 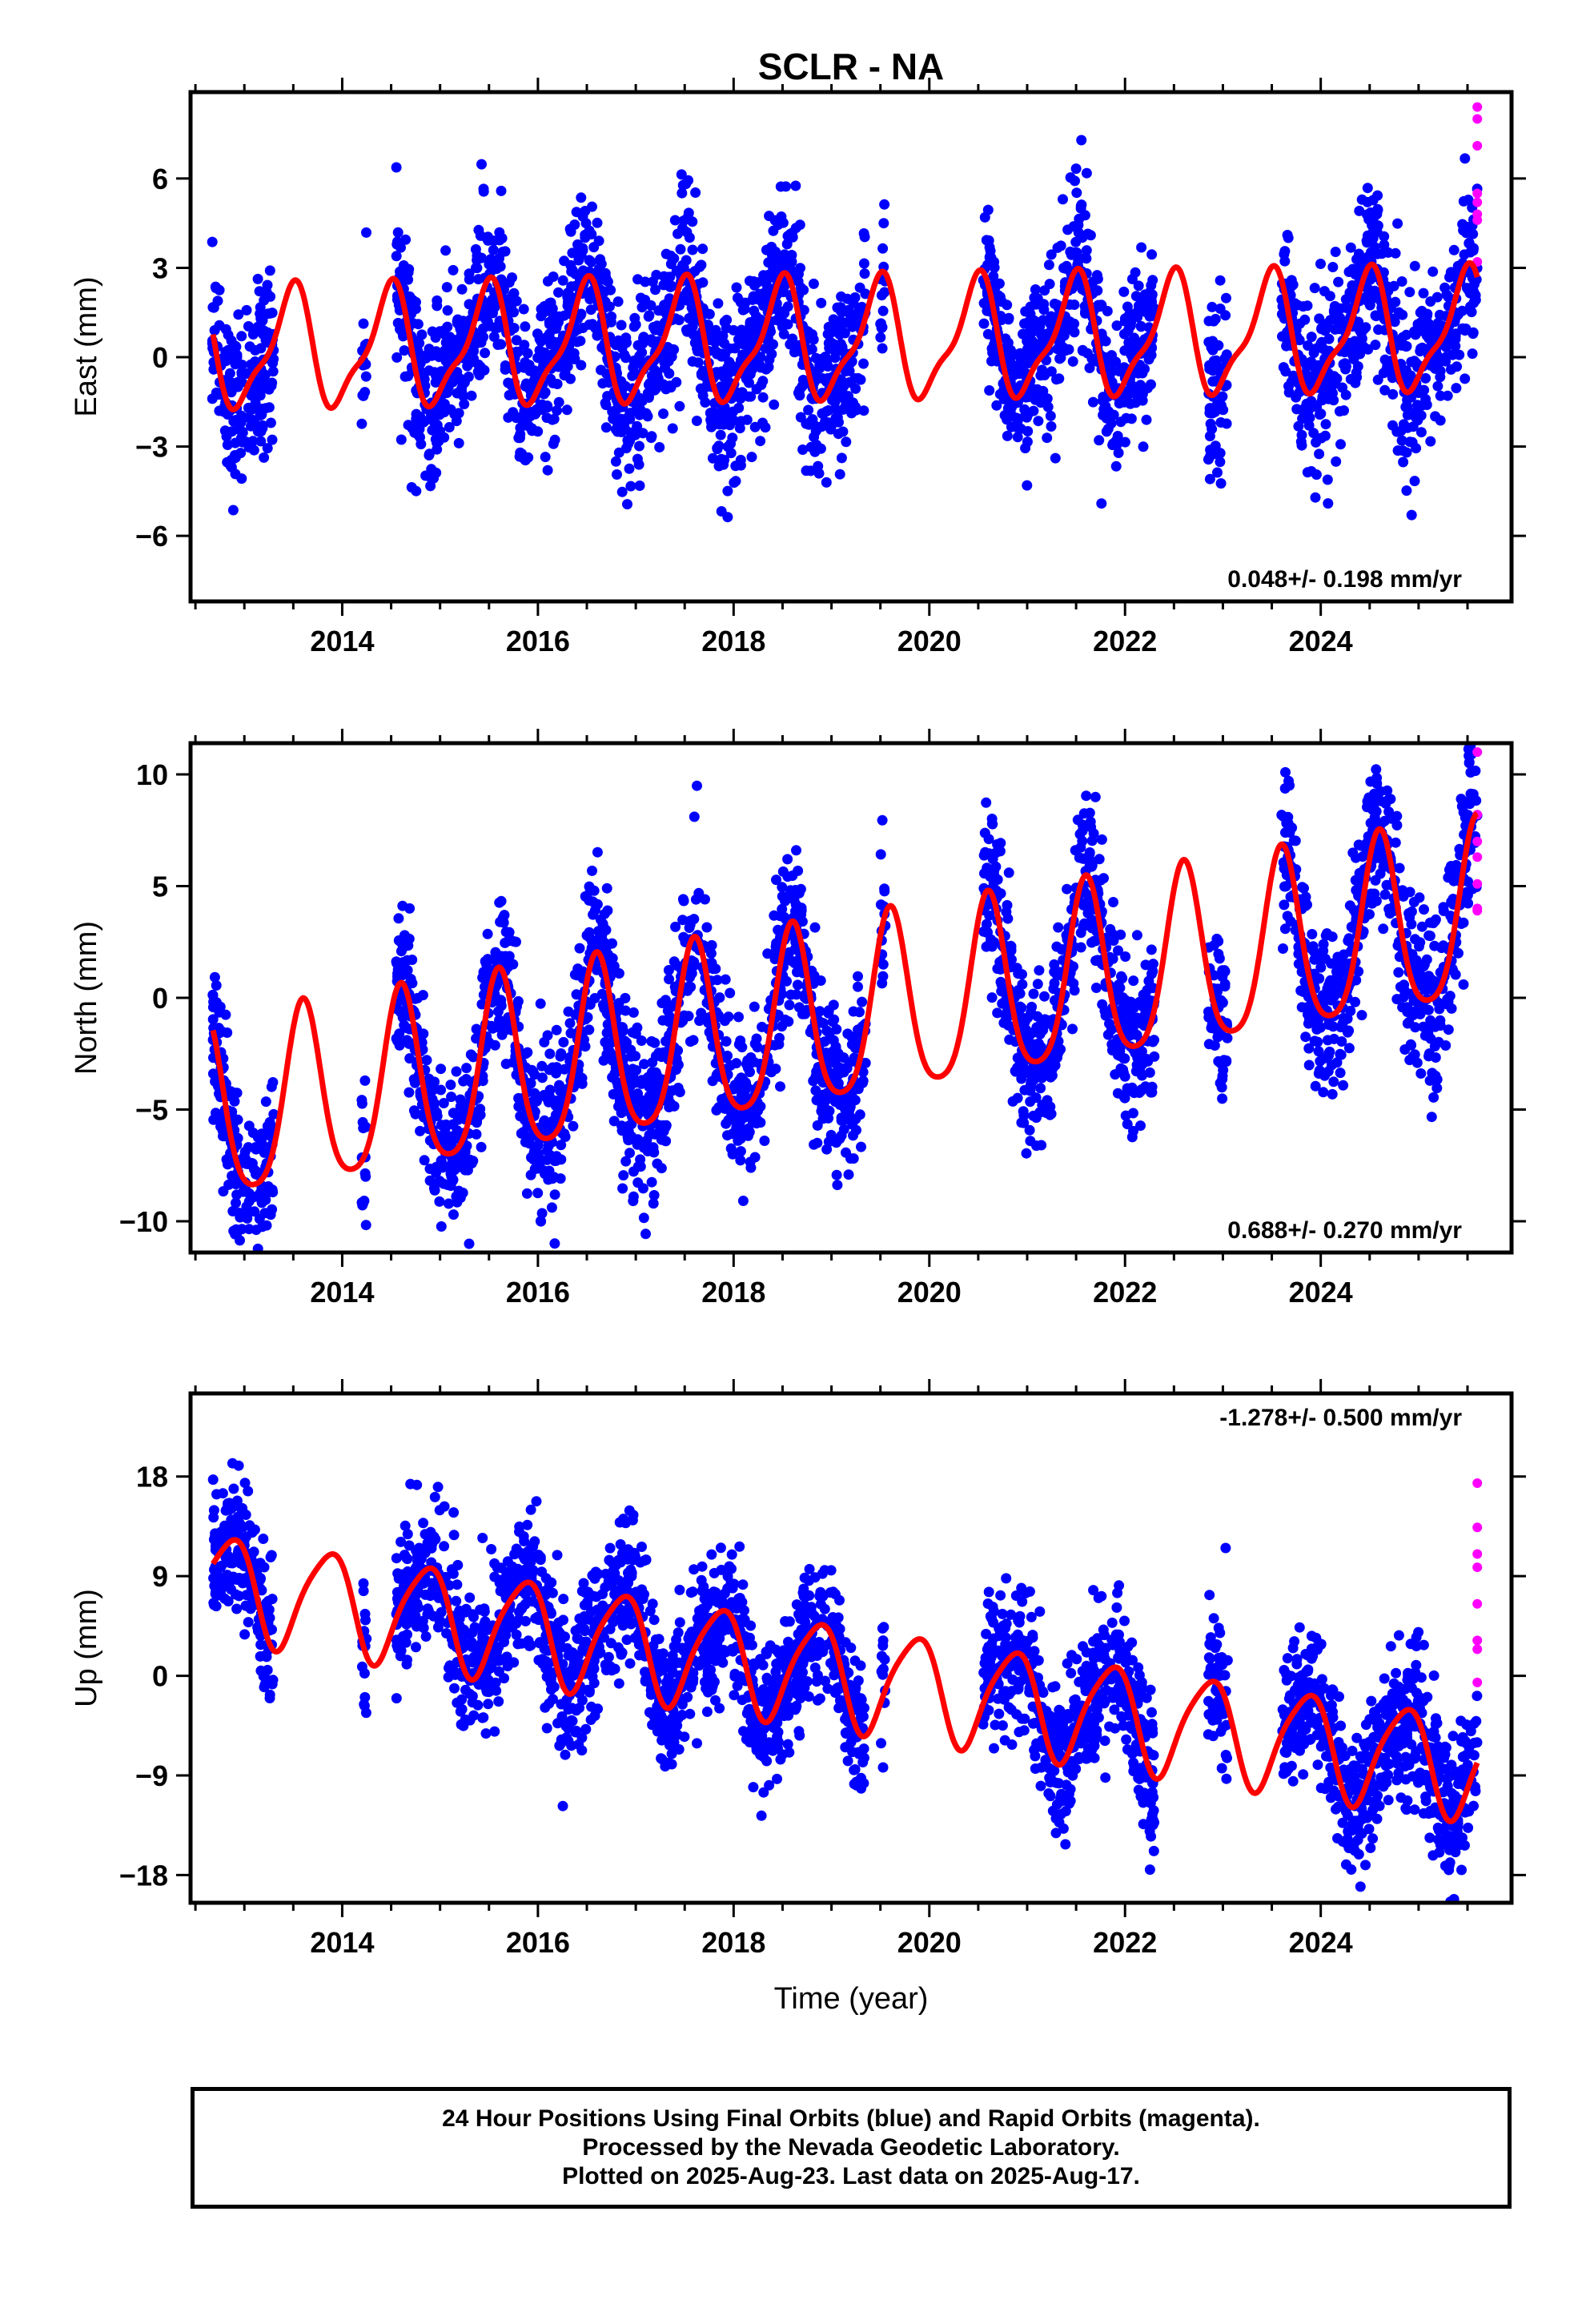 I want to click on chart-title: SCLR - NA, so click(x=851, y=66).